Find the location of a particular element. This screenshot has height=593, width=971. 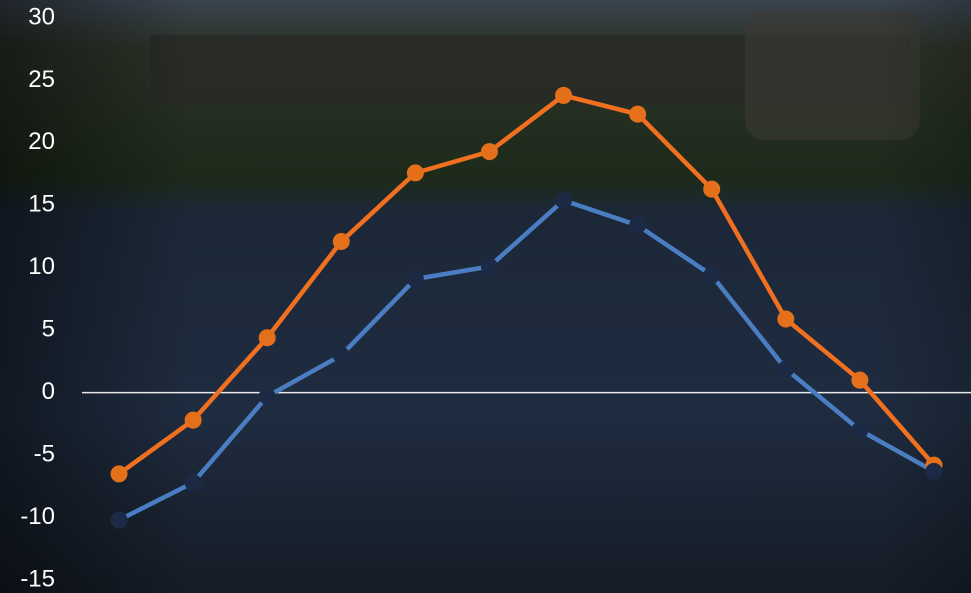

y-tick-label: -15 is located at coordinates (37, 578).